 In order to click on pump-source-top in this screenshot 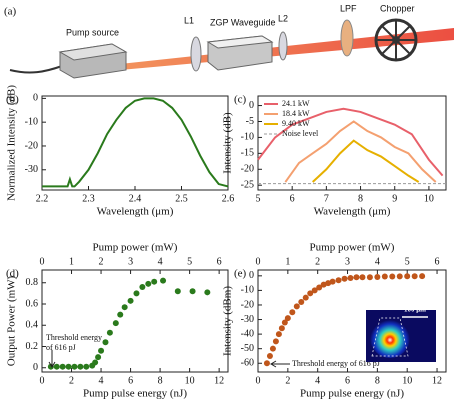, I will do `click(93, 52)`.